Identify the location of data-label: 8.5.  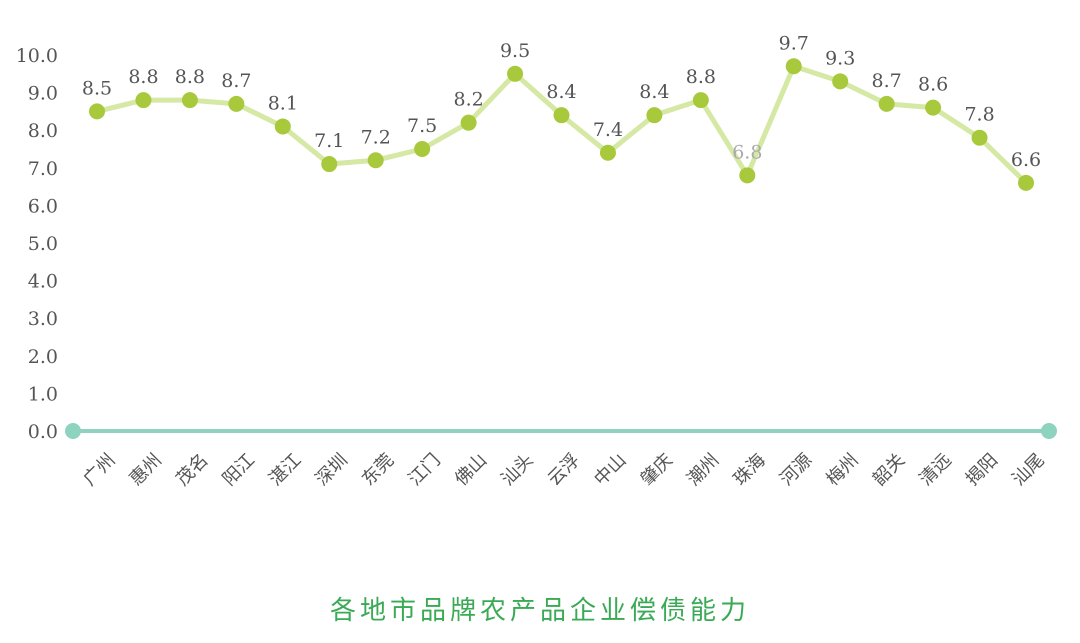
(97, 88).